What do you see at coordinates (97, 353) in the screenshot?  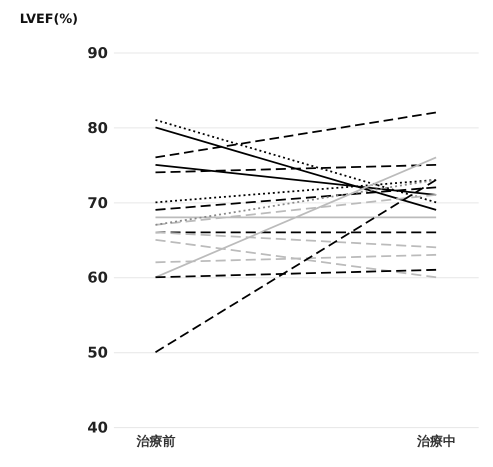 I see `y-tick-label: 50` at bounding box center [97, 353].